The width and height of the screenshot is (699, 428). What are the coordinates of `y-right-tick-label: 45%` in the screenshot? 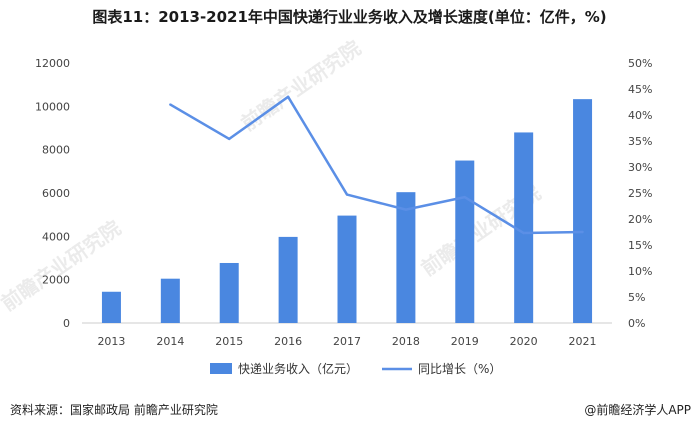 It's located at (640, 89).